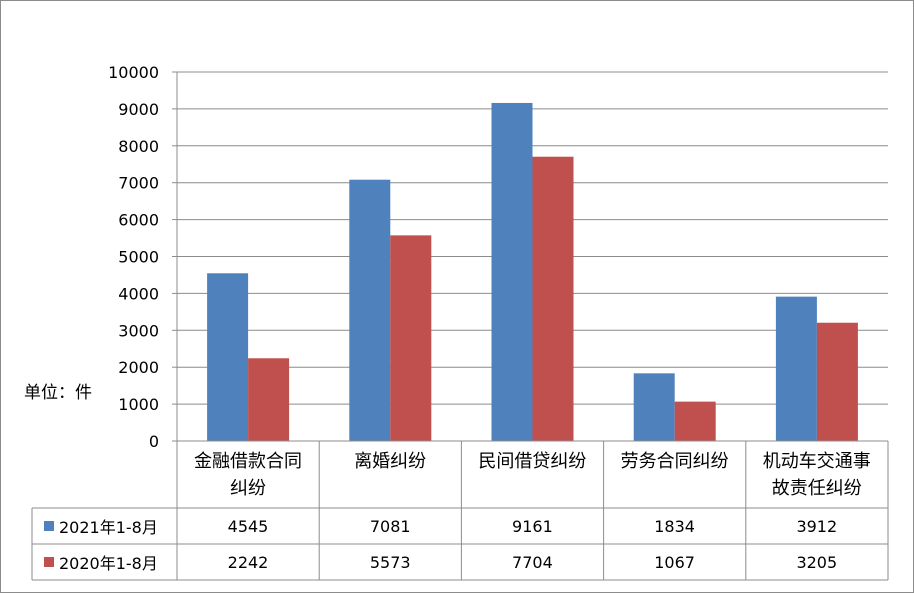 The image size is (914, 593). What do you see at coordinates (248, 526) in the screenshot?
I see `data-label: 4545` at bounding box center [248, 526].